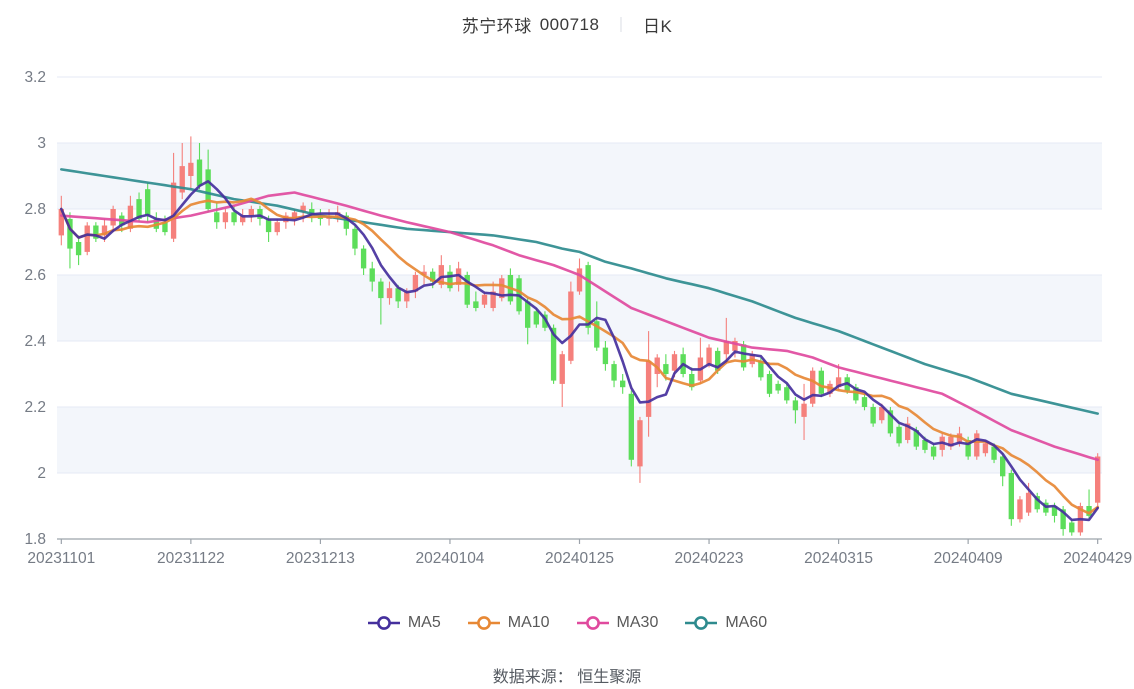 Image resolution: width=1134 pixels, height=689 pixels. What do you see at coordinates (508, 623) in the screenshot?
I see `legend-item-ma10: MA10` at bounding box center [508, 623].